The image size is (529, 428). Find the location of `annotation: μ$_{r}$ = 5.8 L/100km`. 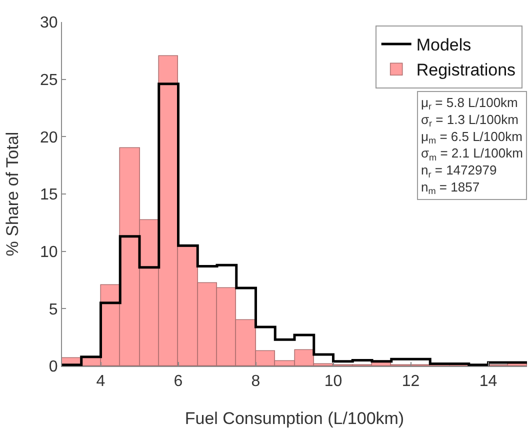

annotation: μ$_{r}$ = 5.8 L/100km is located at coordinates (469, 103).